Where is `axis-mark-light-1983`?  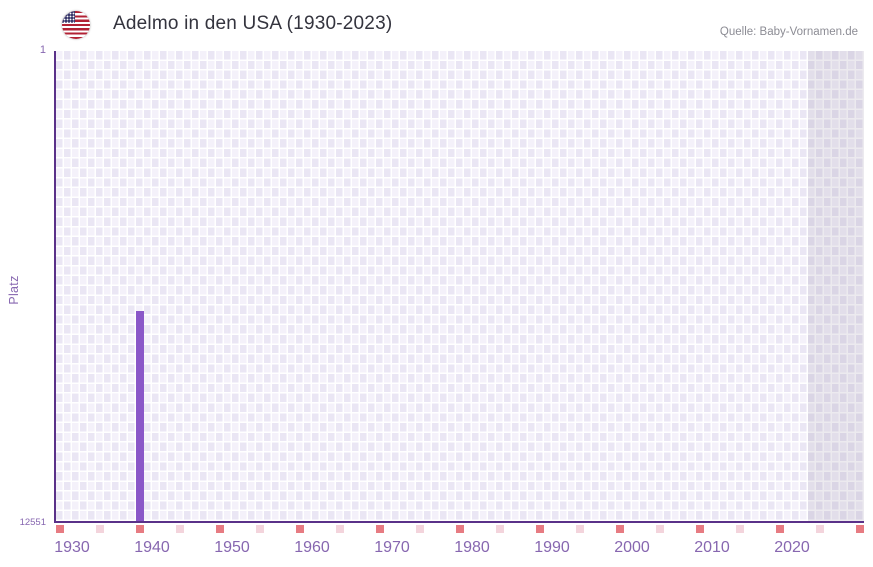 axis-mark-light-1983 is located at coordinates (500, 529).